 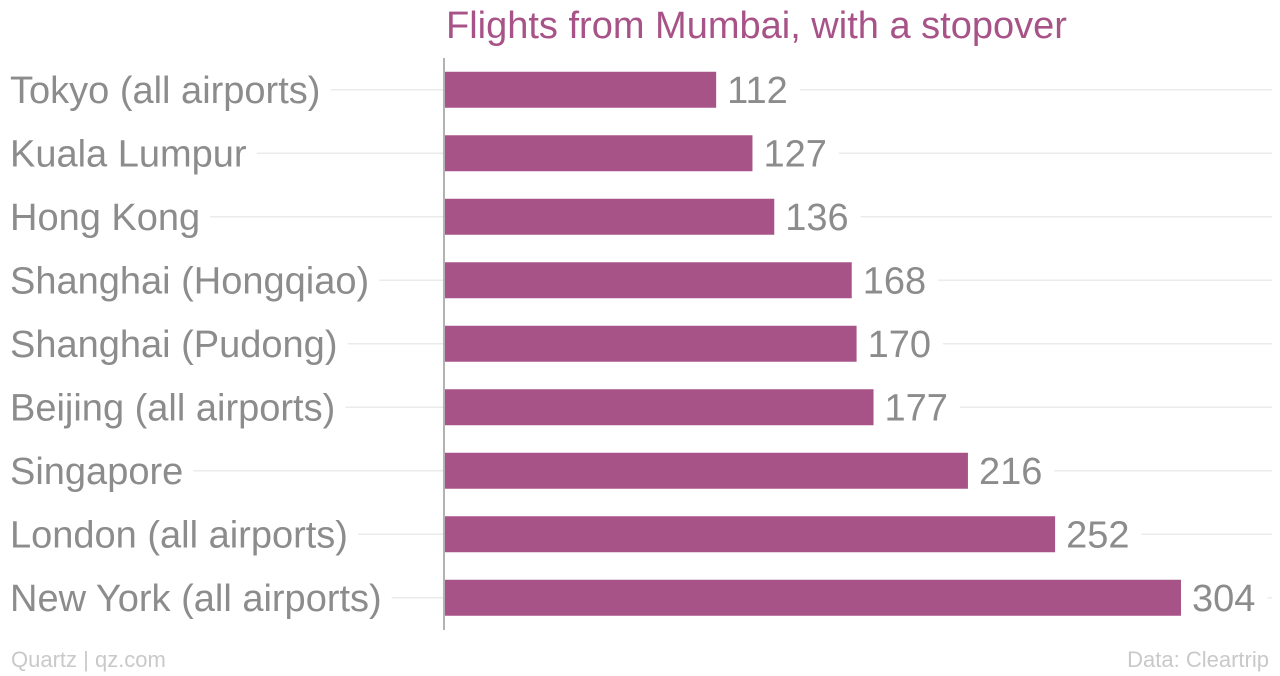 What do you see at coordinates (172, 408) in the screenshot?
I see `category-label: Beijing (all airports)` at bounding box center [172, 408].